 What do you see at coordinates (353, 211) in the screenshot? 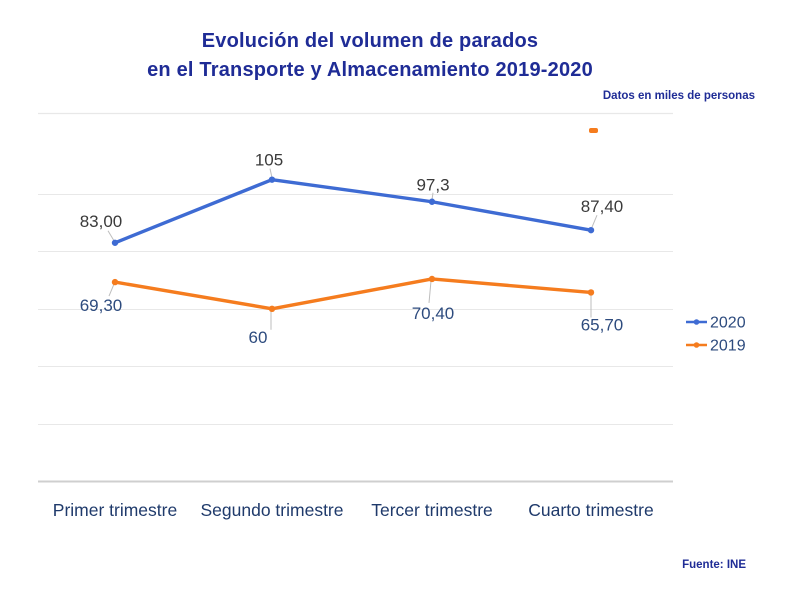
I see `series-line-2020` at bounding box center [353, 211].